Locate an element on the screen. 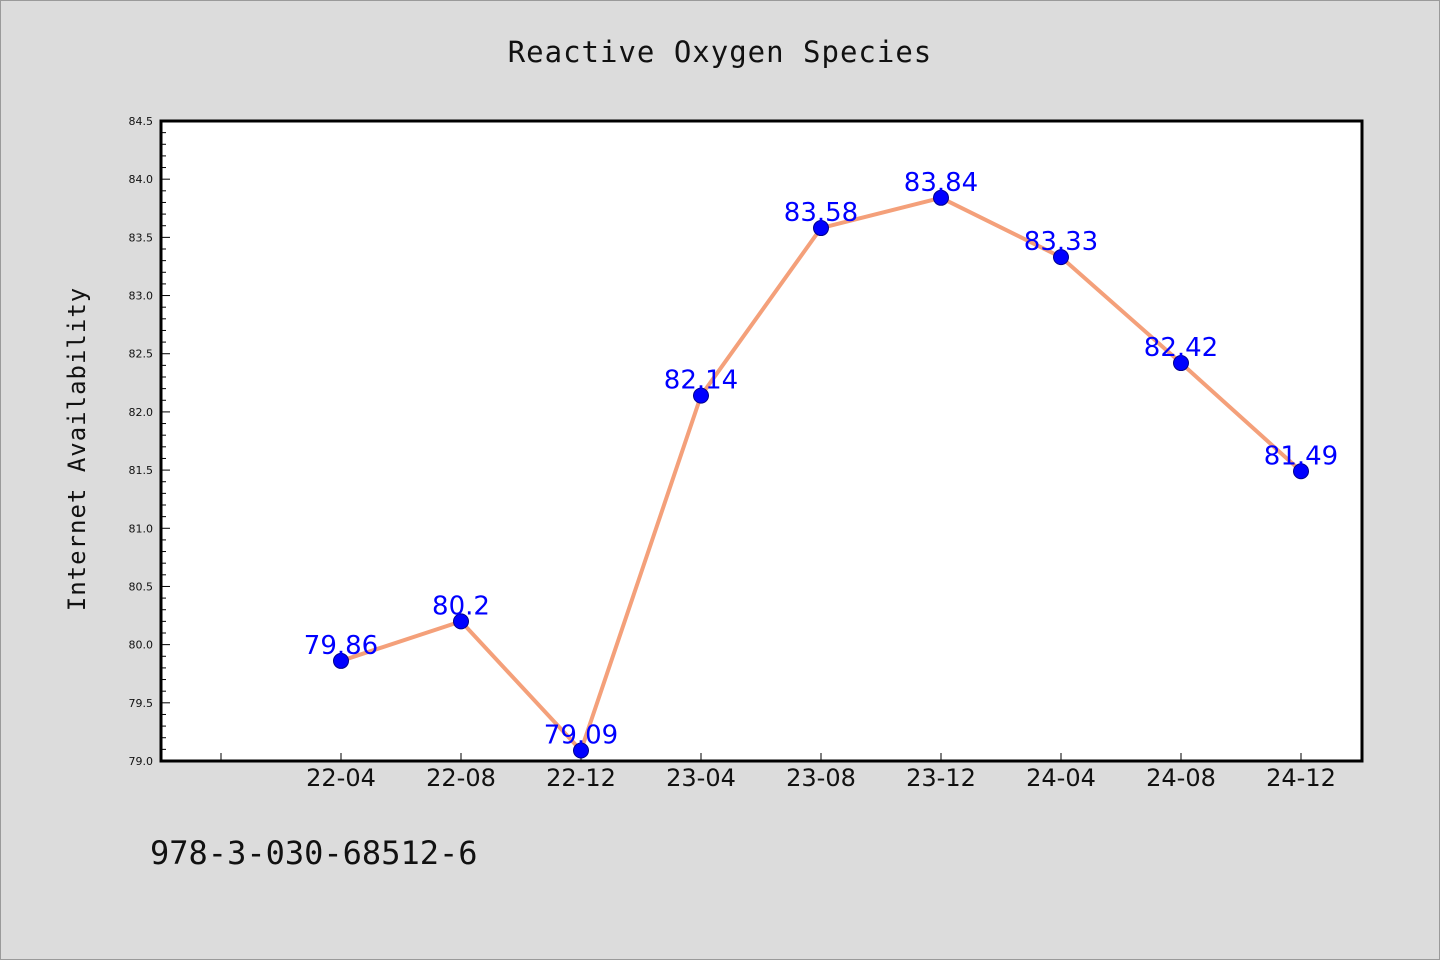 The image size is (1440, 960). y-tick-label: 83.5 is located at coordinates (141, 237).